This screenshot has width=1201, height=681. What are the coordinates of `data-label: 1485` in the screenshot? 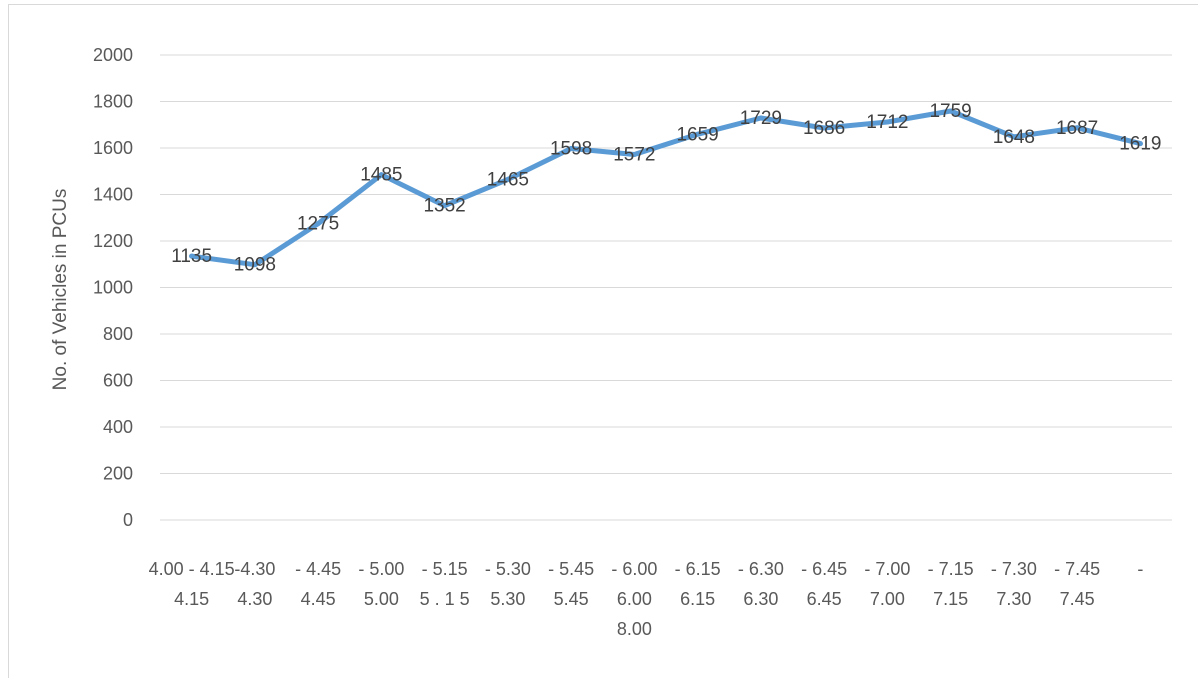 It's located at (381, 175).